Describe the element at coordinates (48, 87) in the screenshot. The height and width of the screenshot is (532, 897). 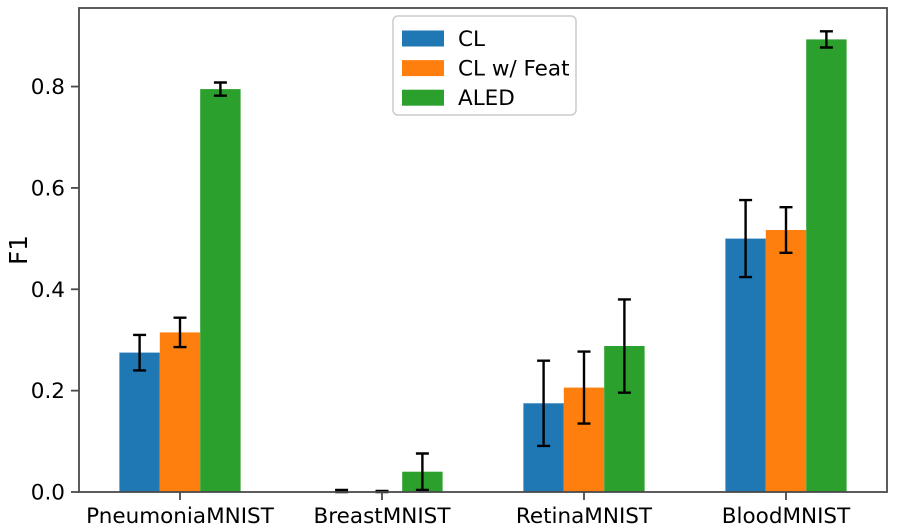
I see `y-tick-label: 0.8` at that location.